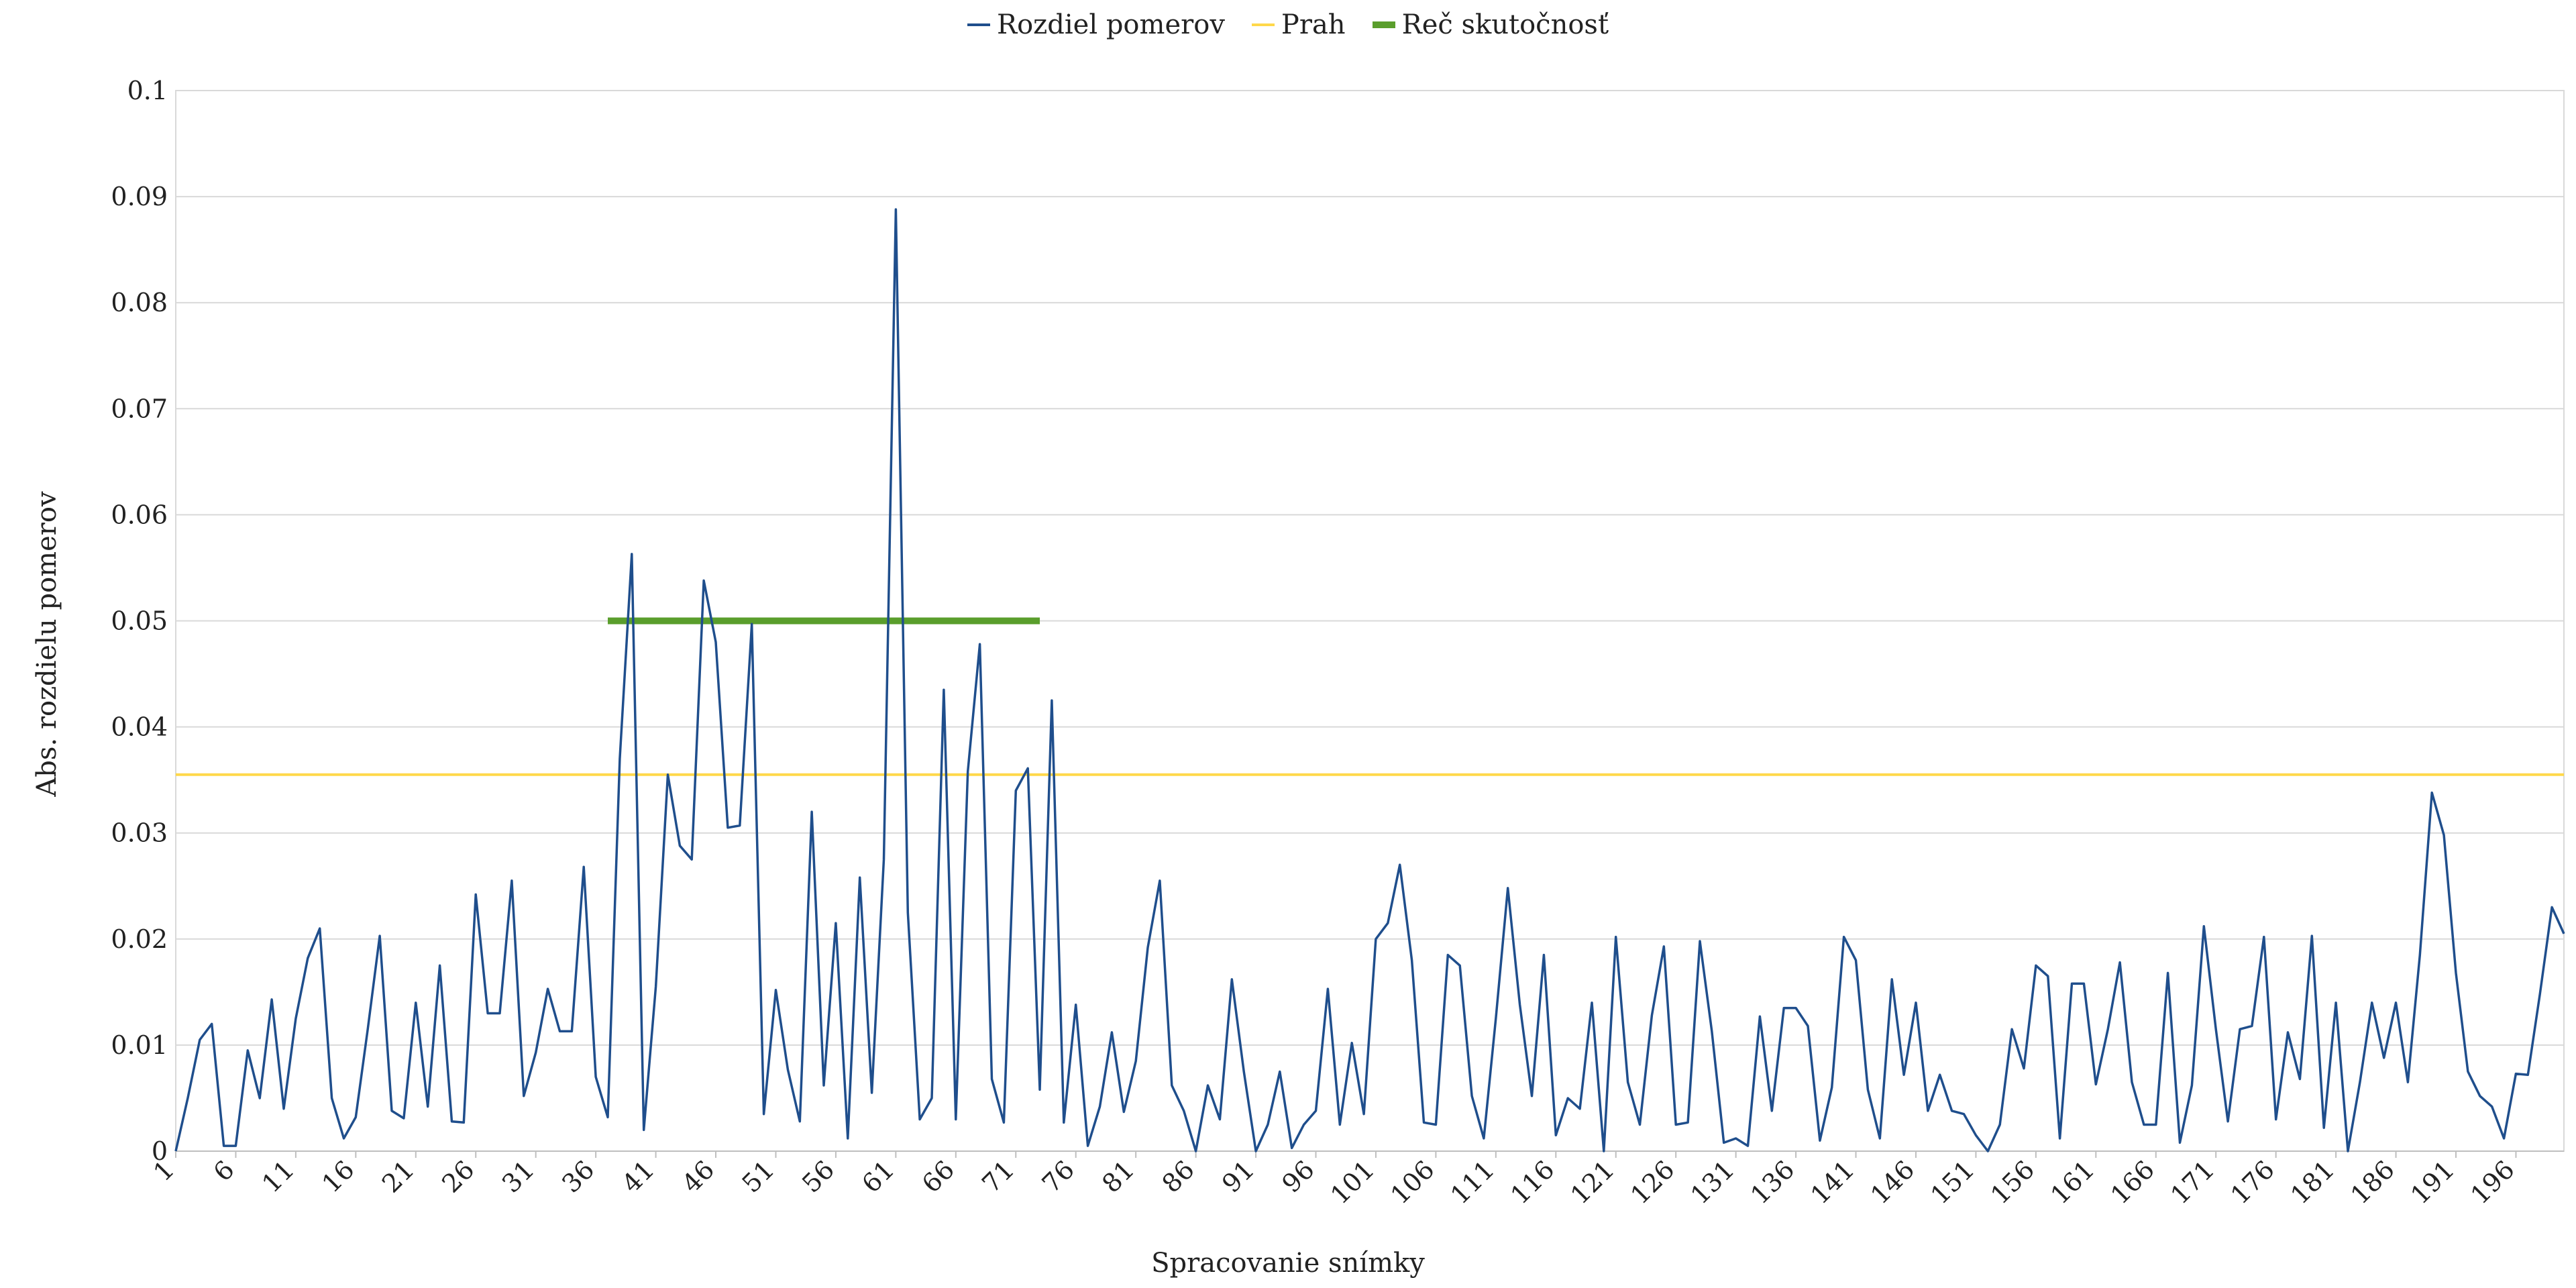 The width and height of the screenshot is (2576, 1288). Describe the element at coordinates (147, 90) in the screenshot. I see `y-tick-label: 0.1` at that location.